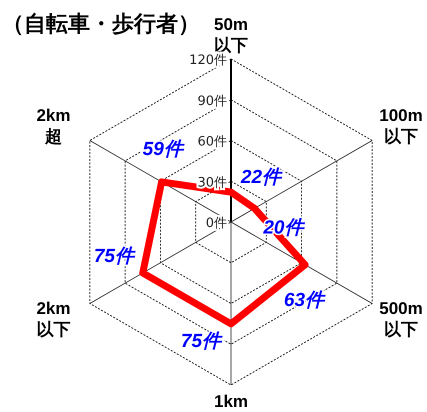  I want to click on y-tick-label: 90件, so click(212, 101).